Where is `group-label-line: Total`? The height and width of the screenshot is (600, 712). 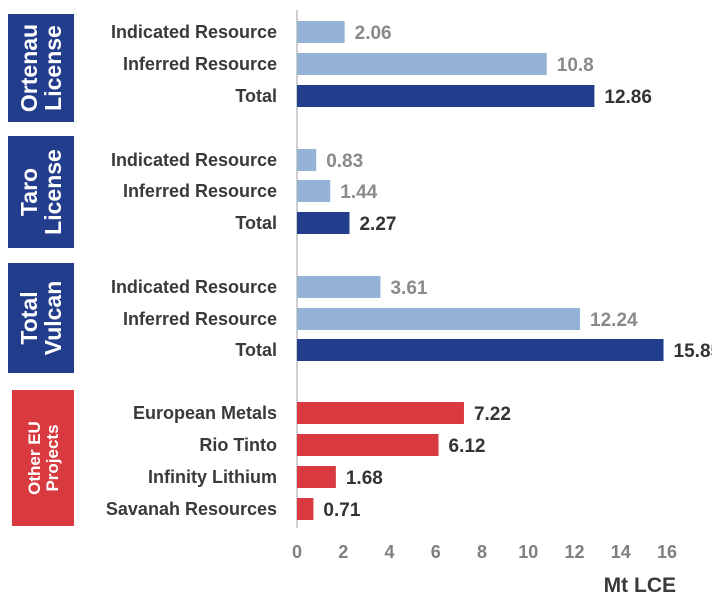
group-label-line: Total is located at coordinates (29, 317).